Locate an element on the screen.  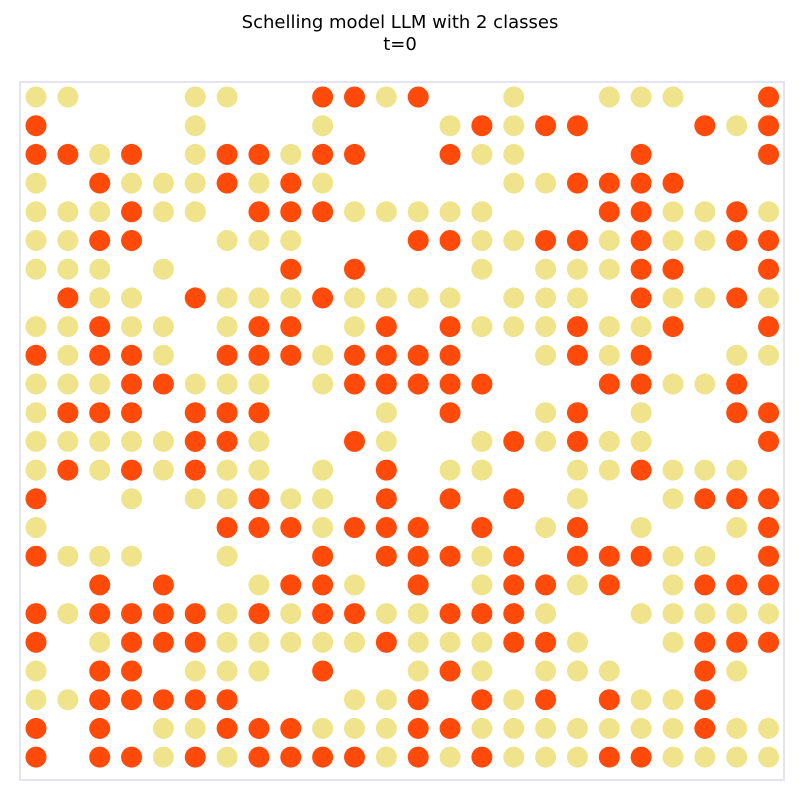
chart-title-block: Schelling model LLM with 2 classes t=0 is located at coordinates (400, 34).